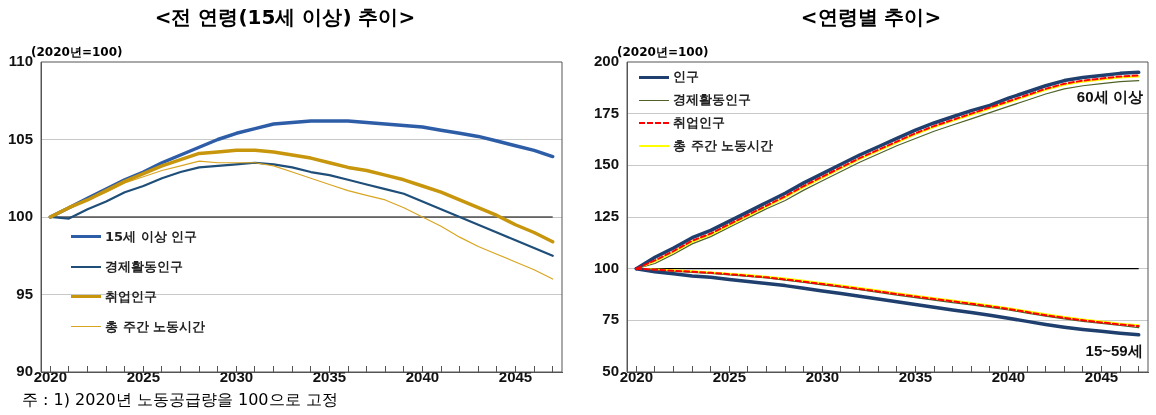 This screenshot has width=1156, height=415. Describe the element at coordinates (611, 371) in the screenshot. I see `y-tick-label: 50` at that location.